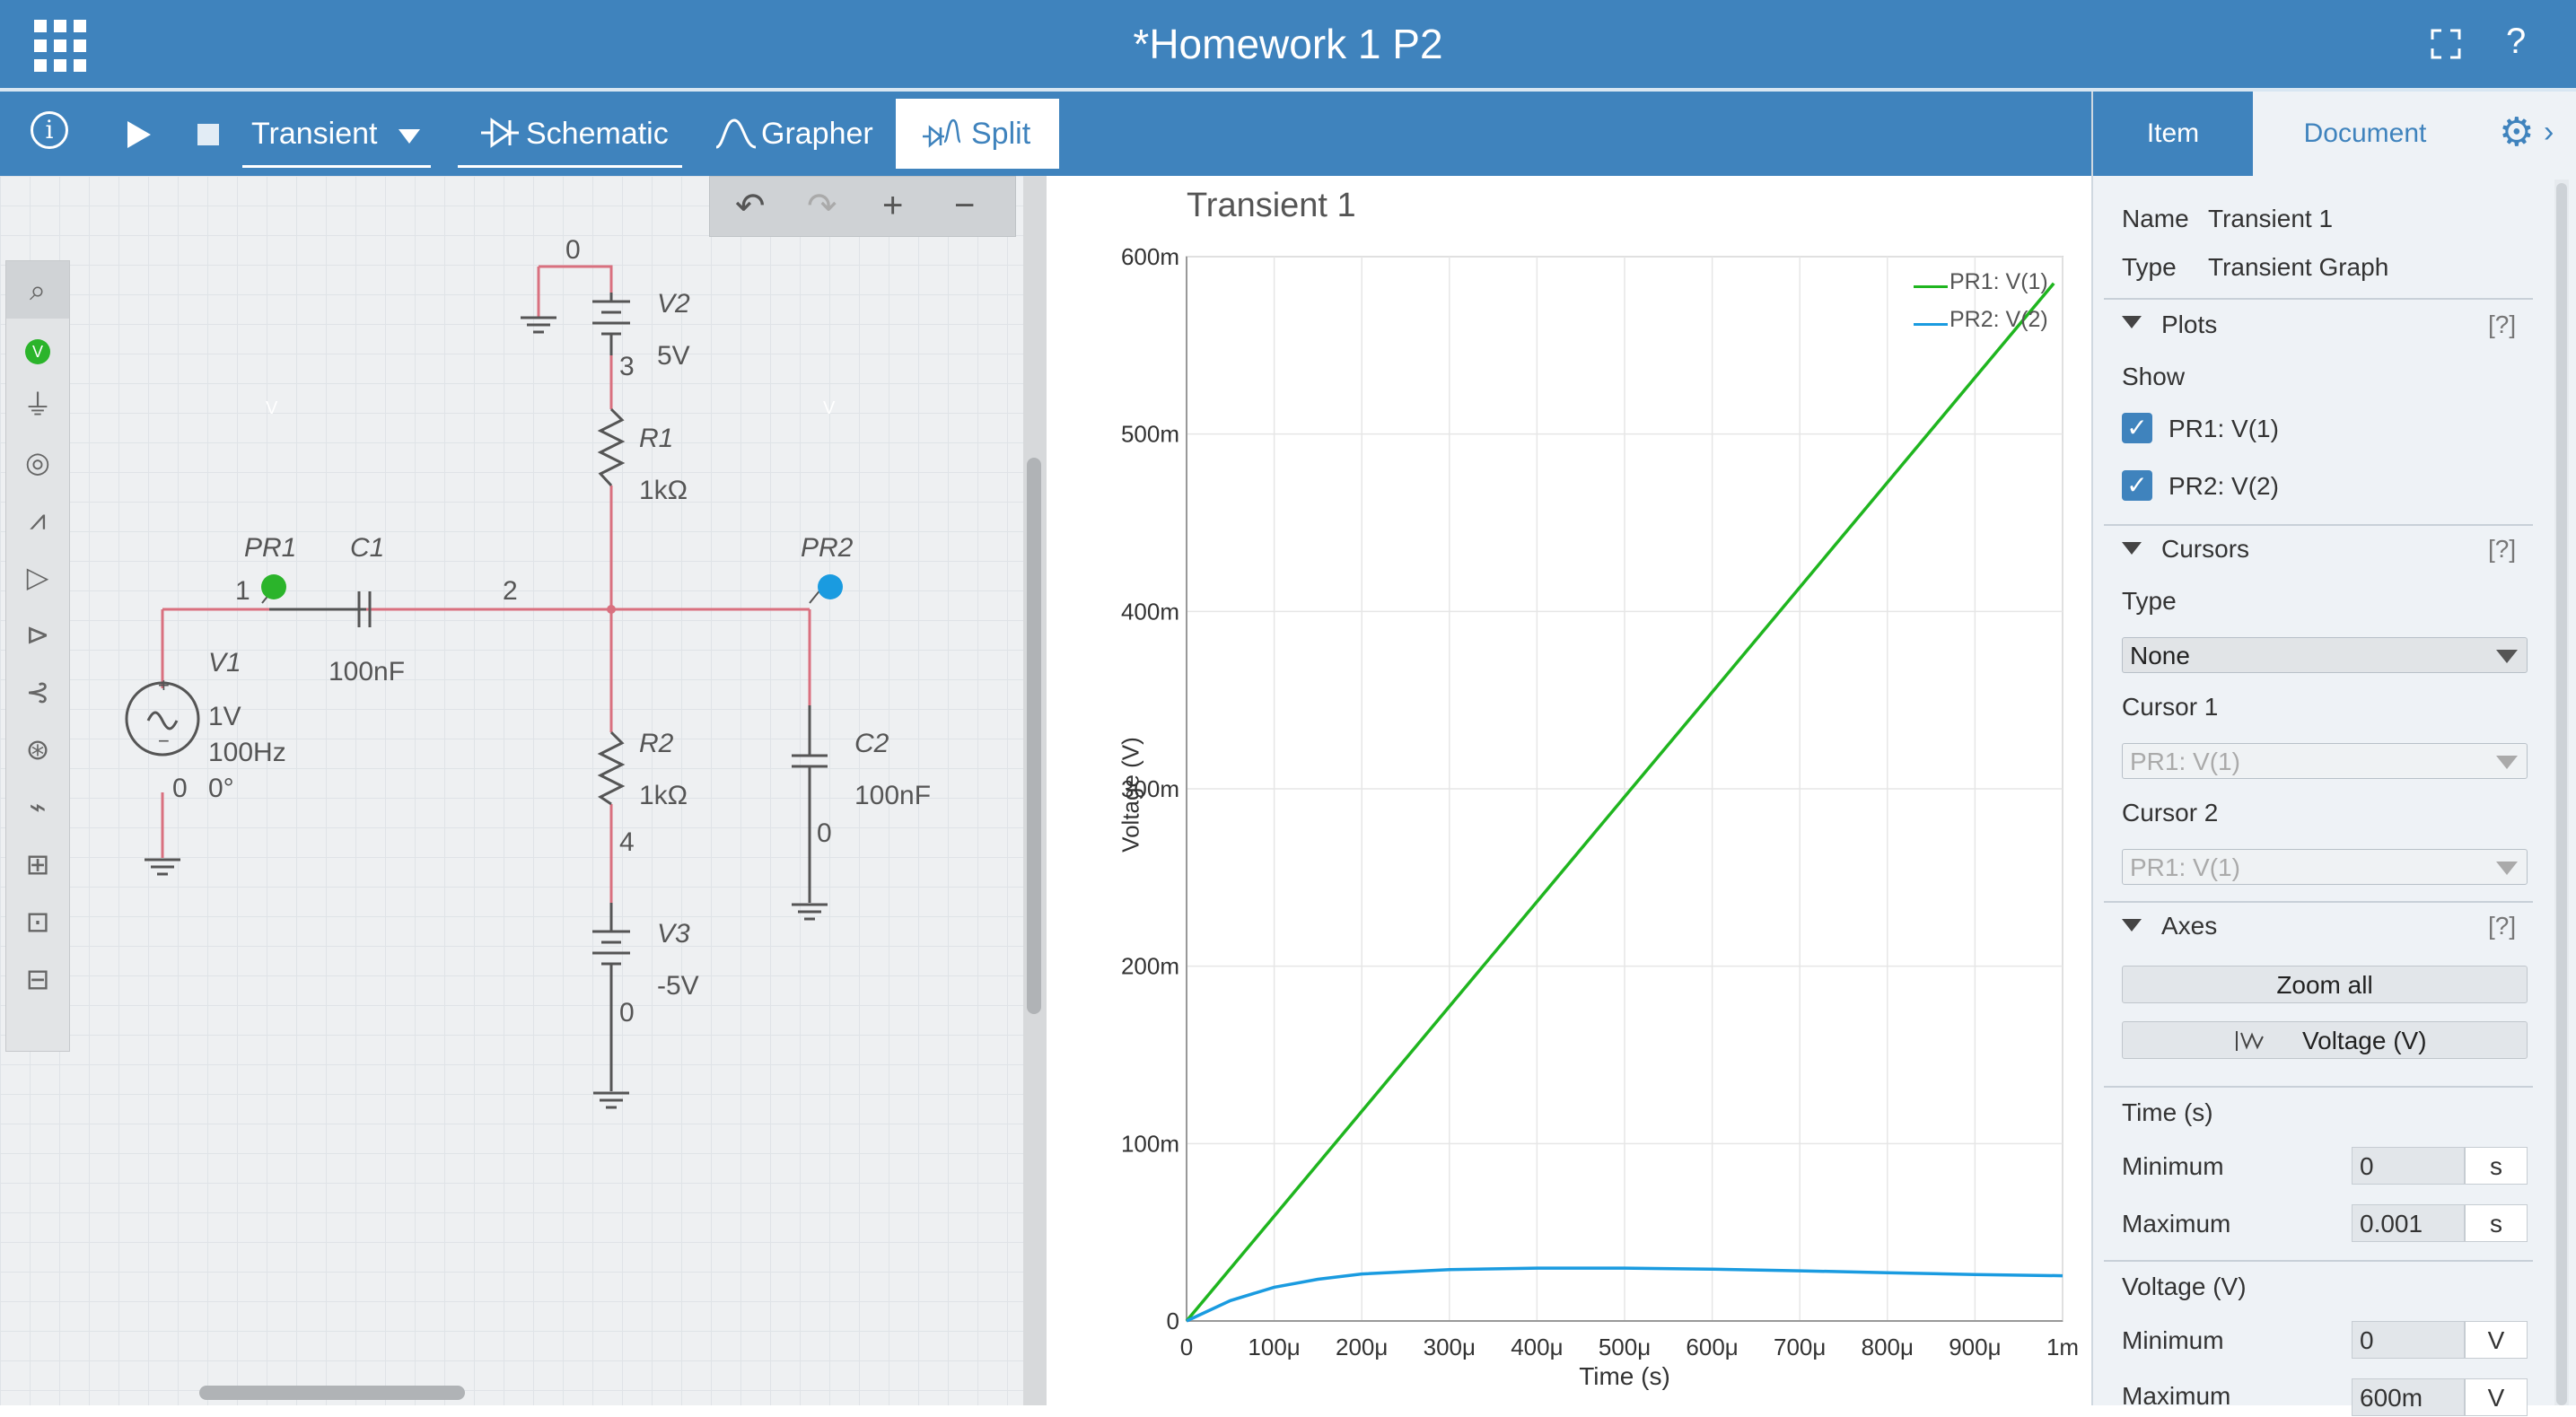 The width and height of the screenshot is (2576, 1417). I want to click on tab-split: Split, so click(977, 134).